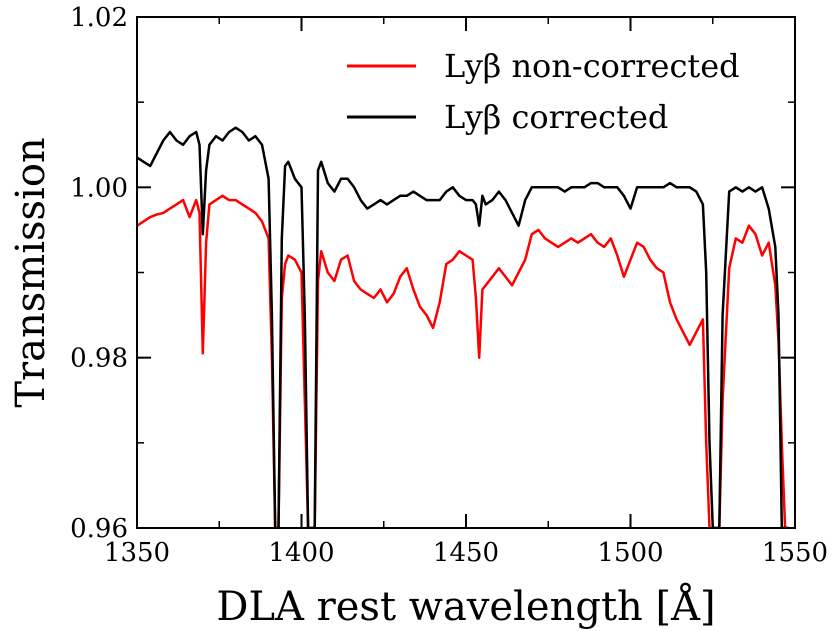 The height and width of the screenshot is (631, 835). I want to click on legend-label: Lyβ corrected, so click(556, 117).